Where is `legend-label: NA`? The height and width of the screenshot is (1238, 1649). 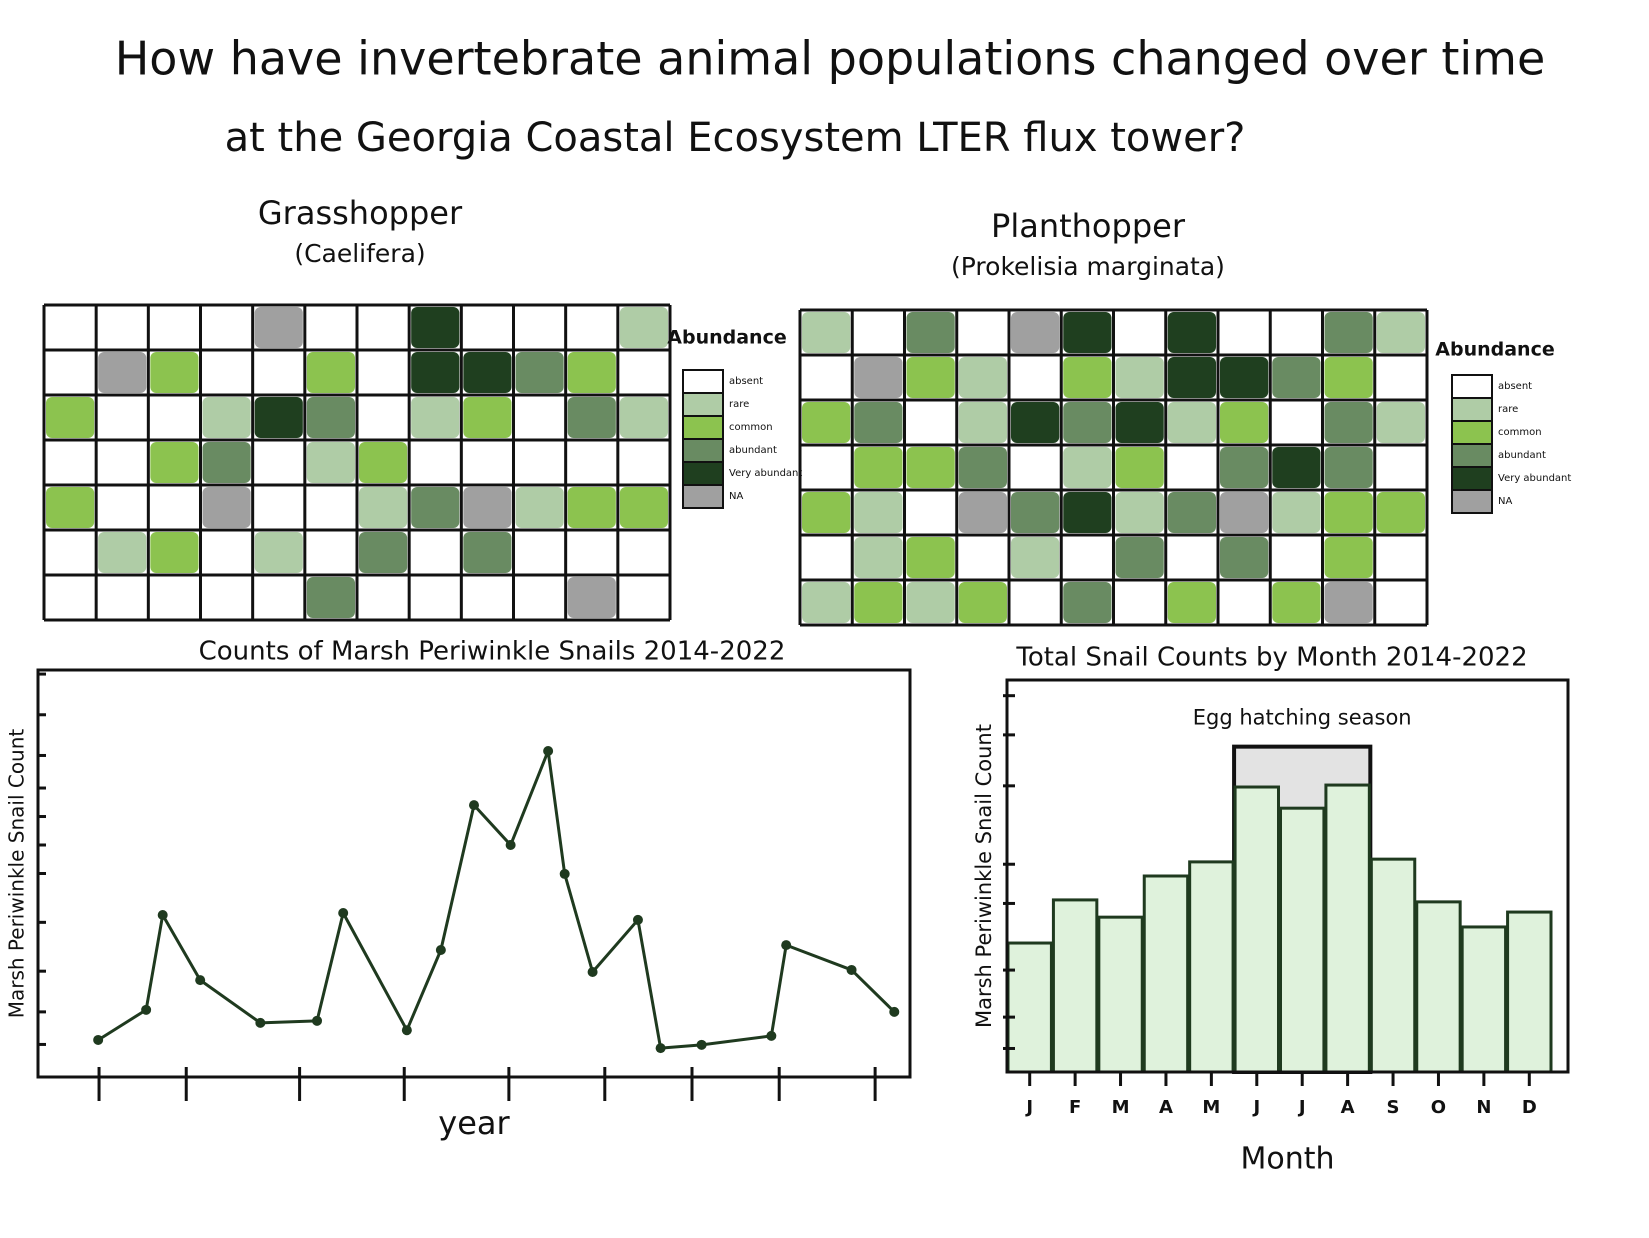
legend-label: NA is located at coordinates (1505, 501).